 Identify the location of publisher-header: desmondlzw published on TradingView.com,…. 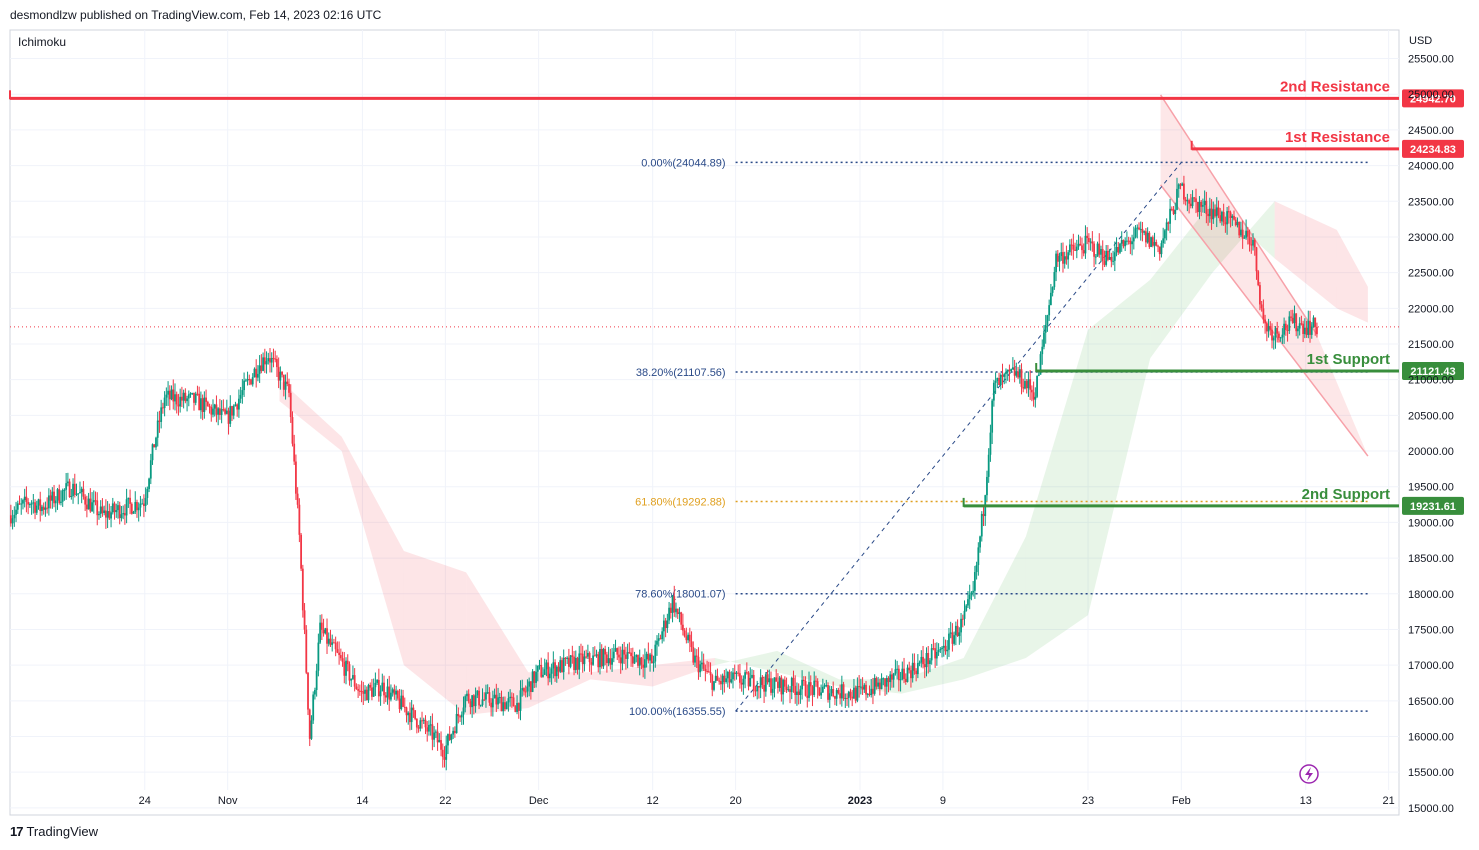
(196, 15).